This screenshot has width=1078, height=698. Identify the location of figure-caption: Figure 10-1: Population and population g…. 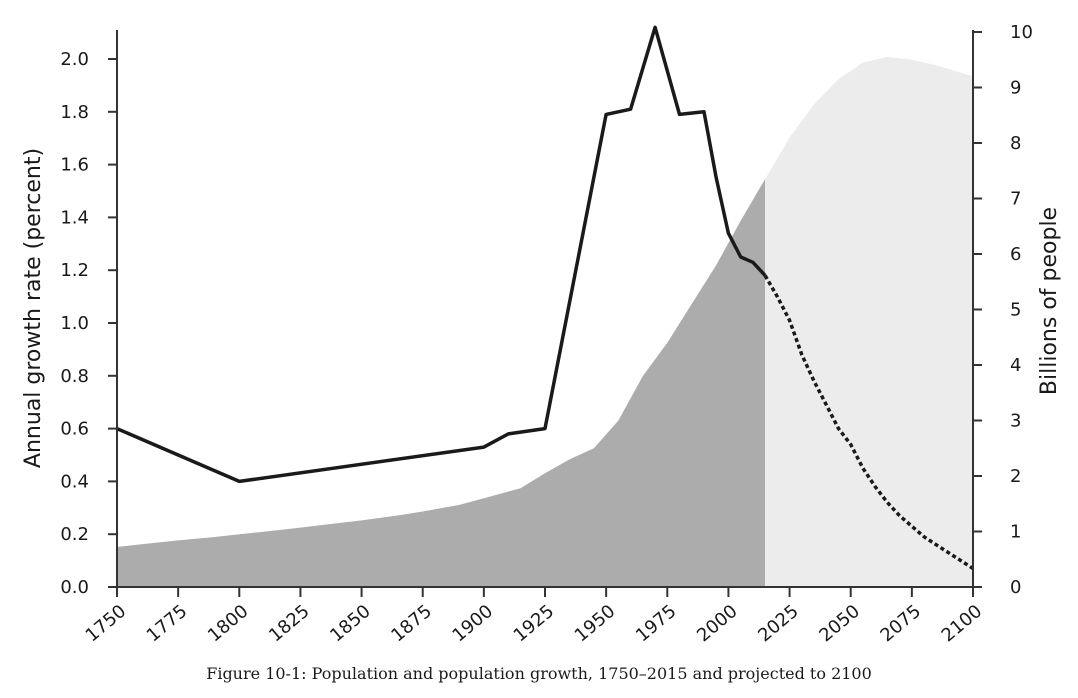
(539, 673).